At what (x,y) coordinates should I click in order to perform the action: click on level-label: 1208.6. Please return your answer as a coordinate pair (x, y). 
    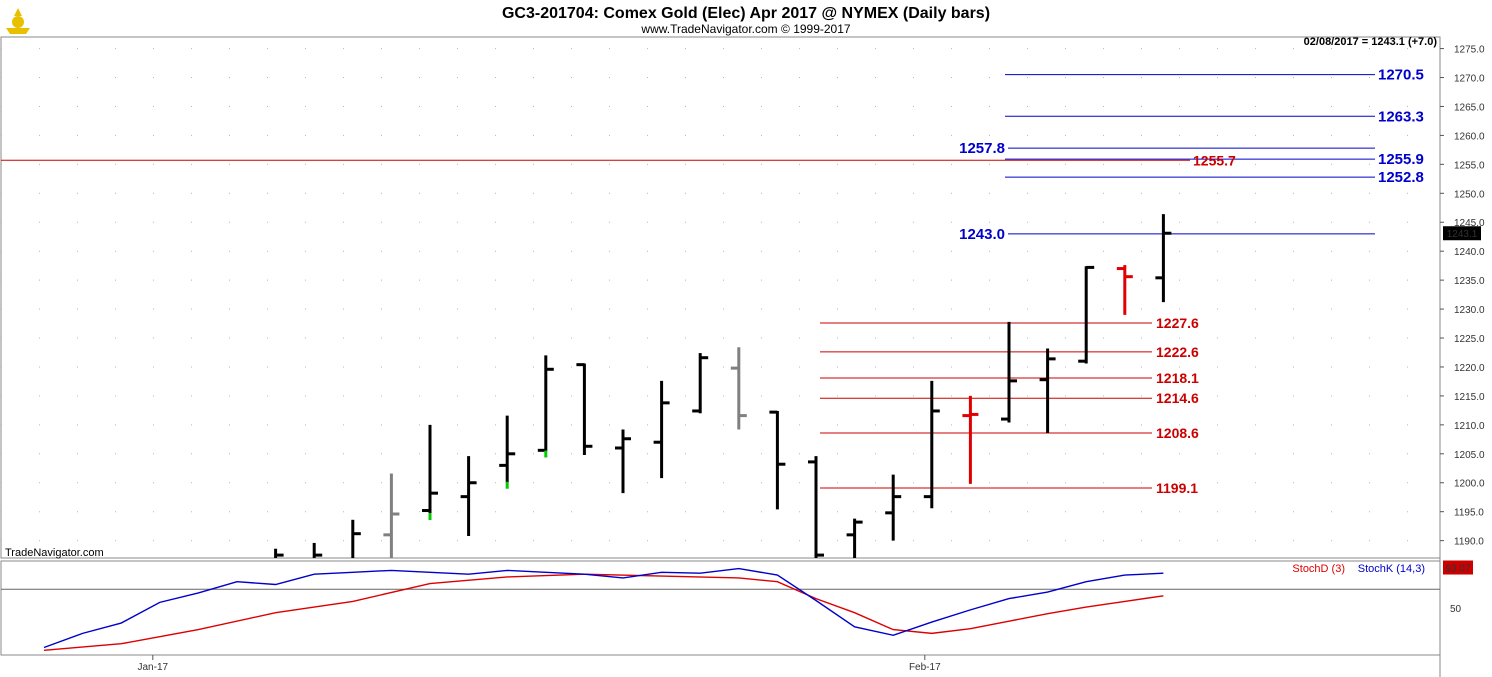
    Looking at the image, I should click on (1177, 433).